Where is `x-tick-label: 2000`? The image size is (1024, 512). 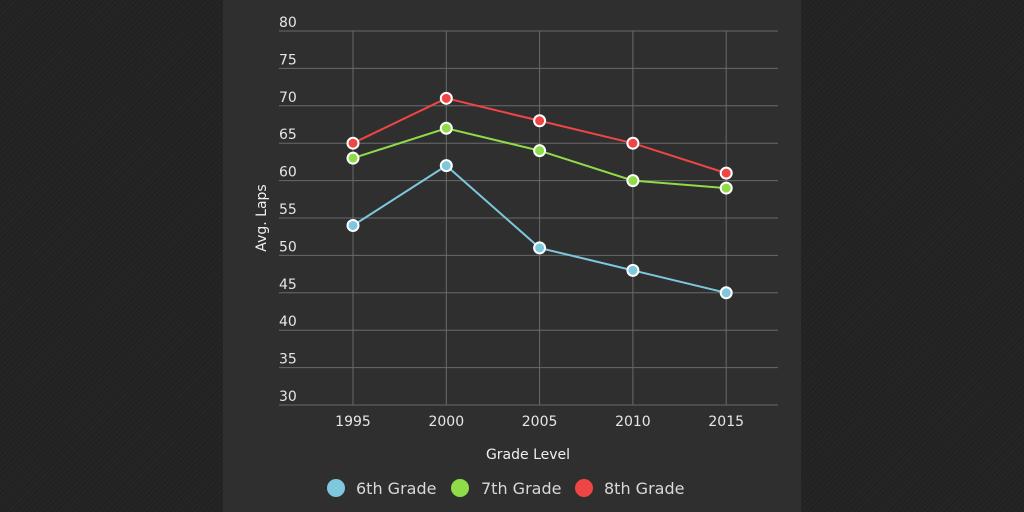 x-tick-label: 2000 is located at coordinates (446, 422).